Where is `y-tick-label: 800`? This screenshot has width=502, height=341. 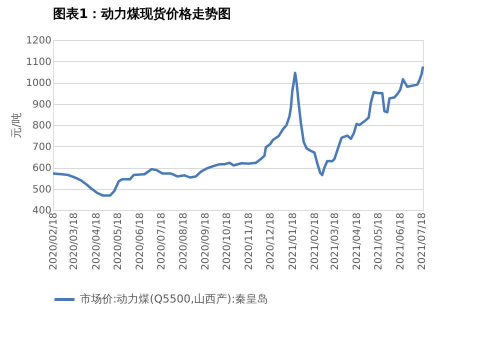
y-tick-label: 800 is located at coordinates (42, 126).